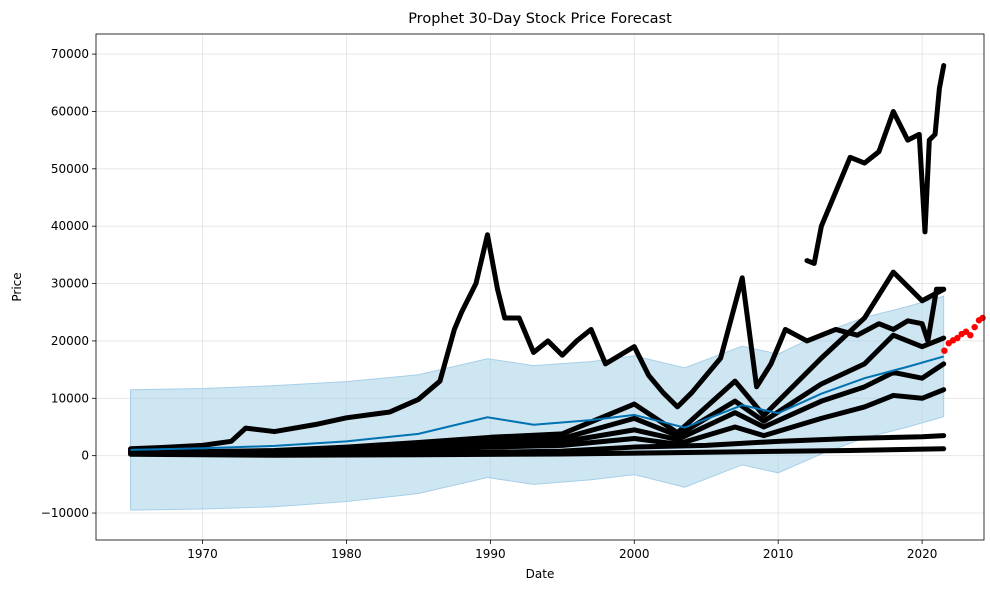 Image resolution: width=990 pixels, height=590 pixels. What do you see at coordinates (922, 554) in the screenshot?
I see `x-tick-label: 2020` at bounding box center [922, 554].